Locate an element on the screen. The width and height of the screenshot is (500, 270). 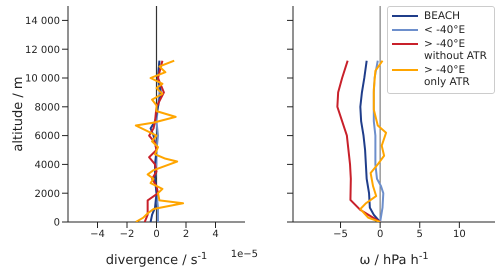
y-tick-label: 12 000 is located at coordinates (42, 50).